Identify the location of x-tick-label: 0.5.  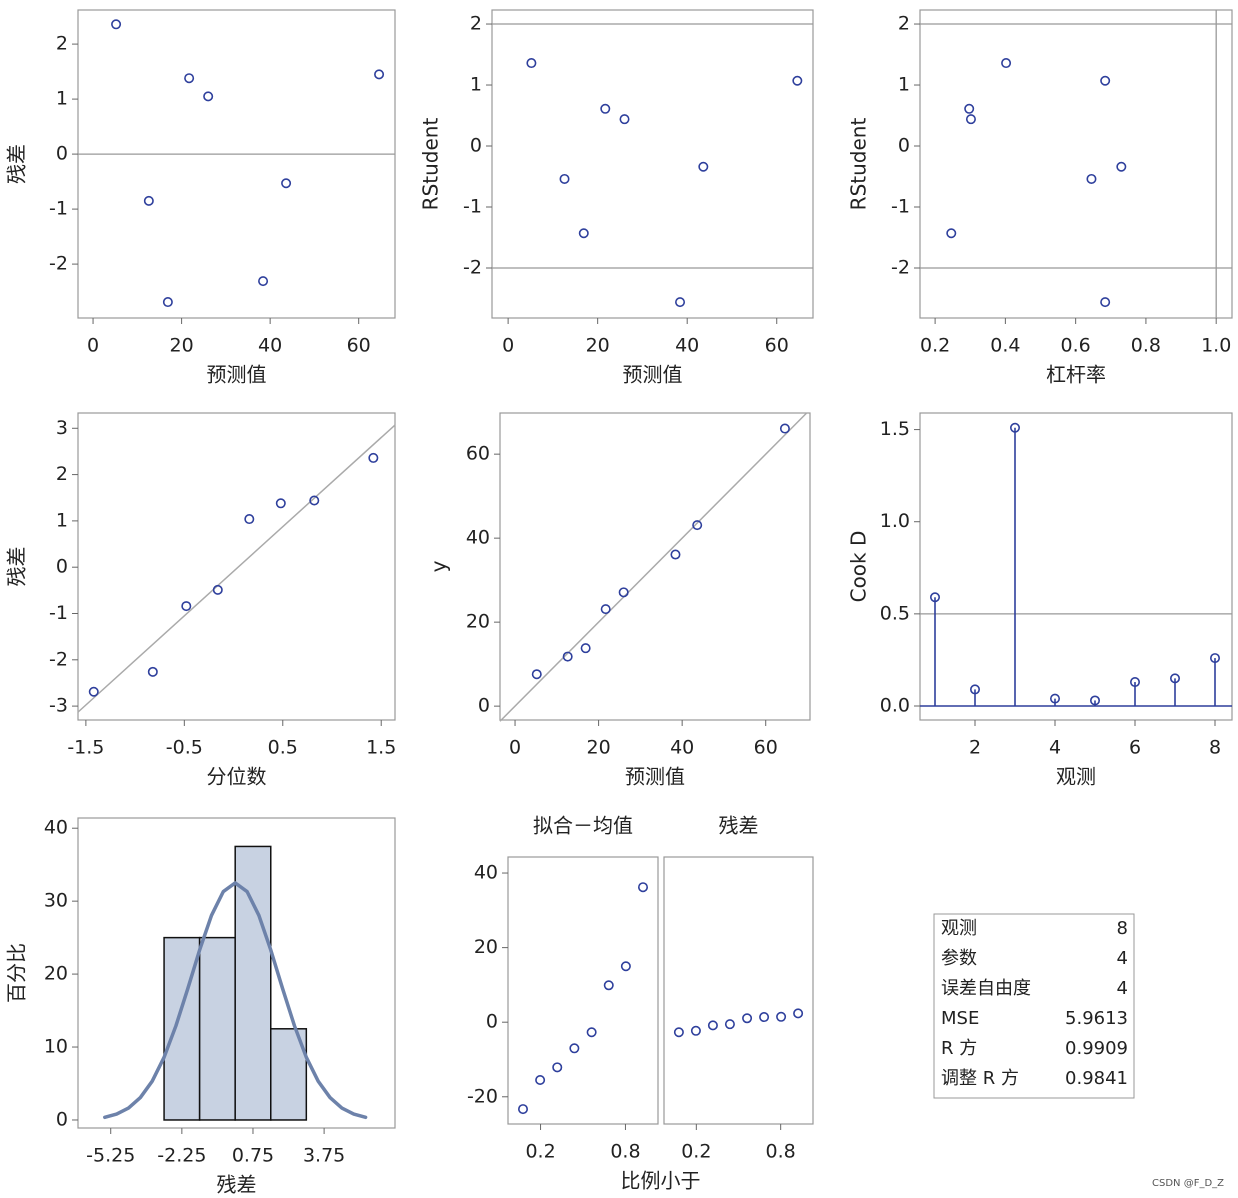
(283, 748).